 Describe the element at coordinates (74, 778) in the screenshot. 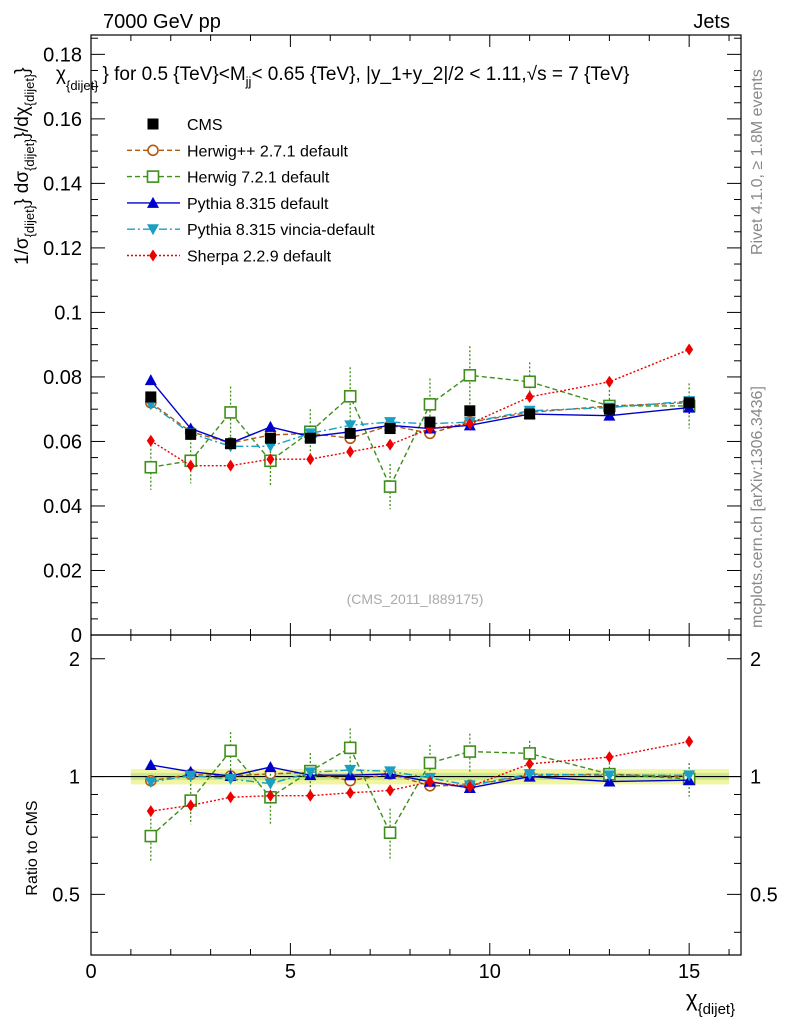

I see `ratio-tick-label: 1` at that location.